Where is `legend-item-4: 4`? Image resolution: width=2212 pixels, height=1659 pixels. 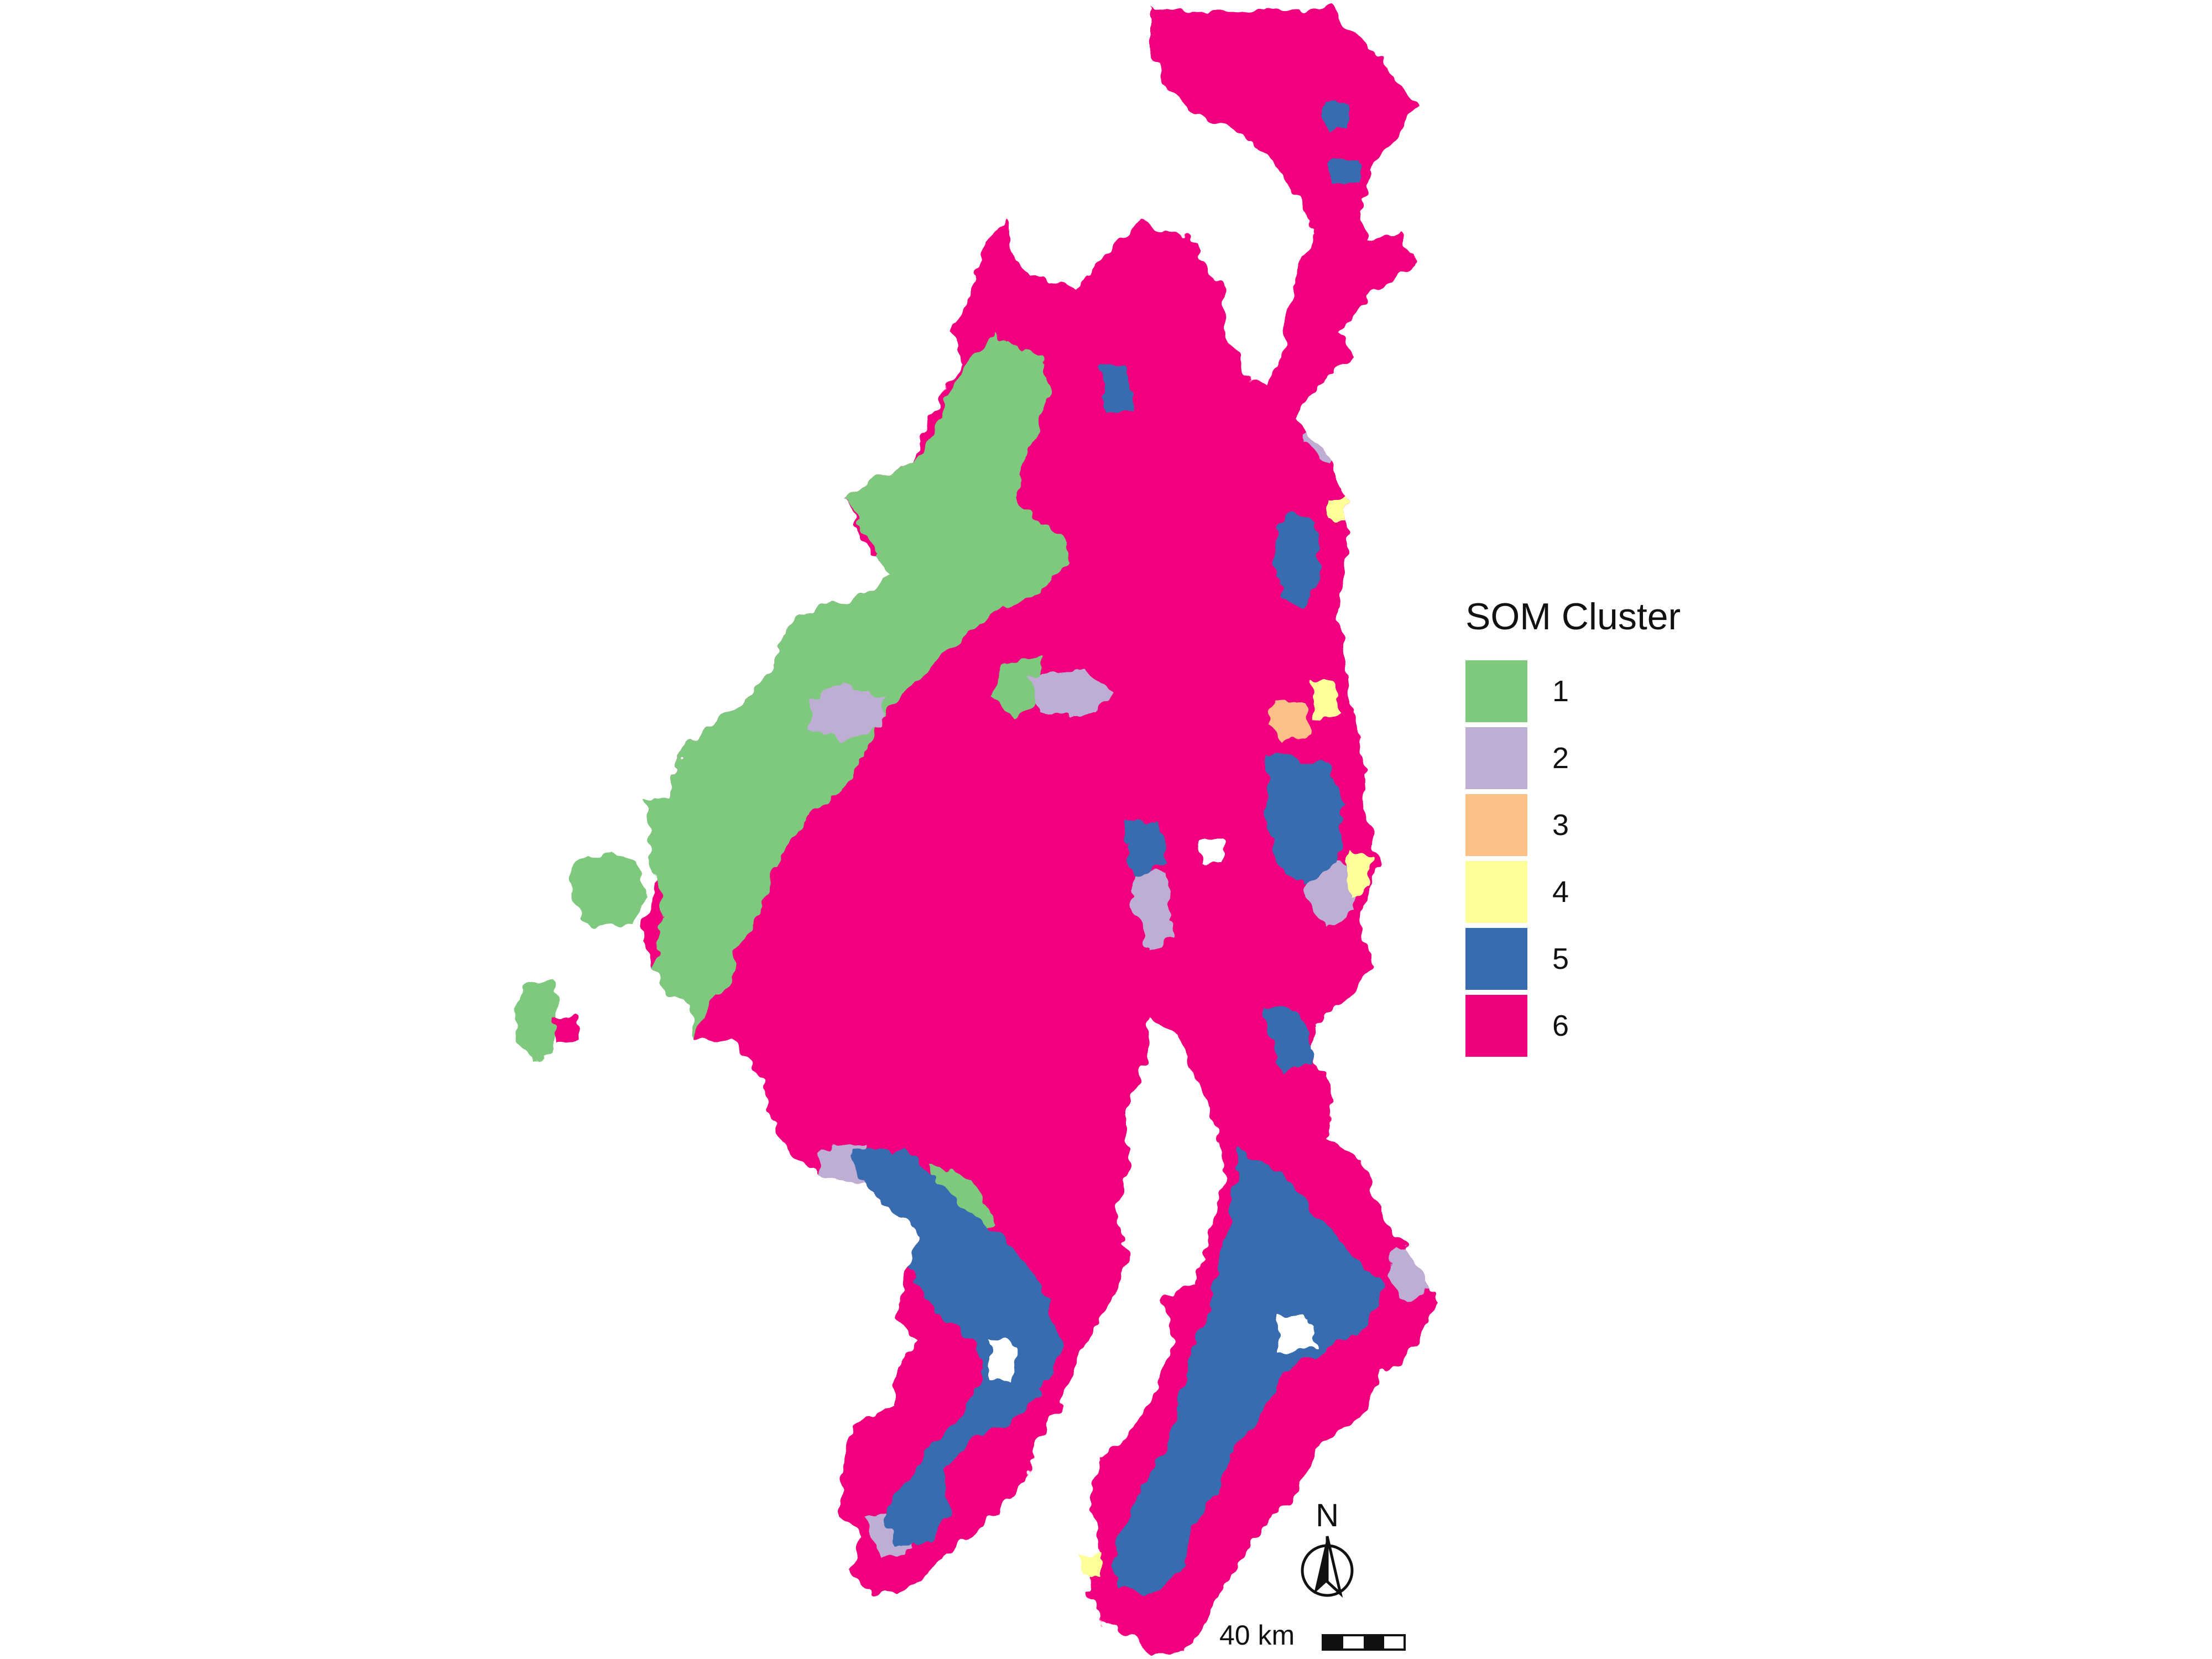
legend-item-4: 4 is located at coordinates (1609, 892).